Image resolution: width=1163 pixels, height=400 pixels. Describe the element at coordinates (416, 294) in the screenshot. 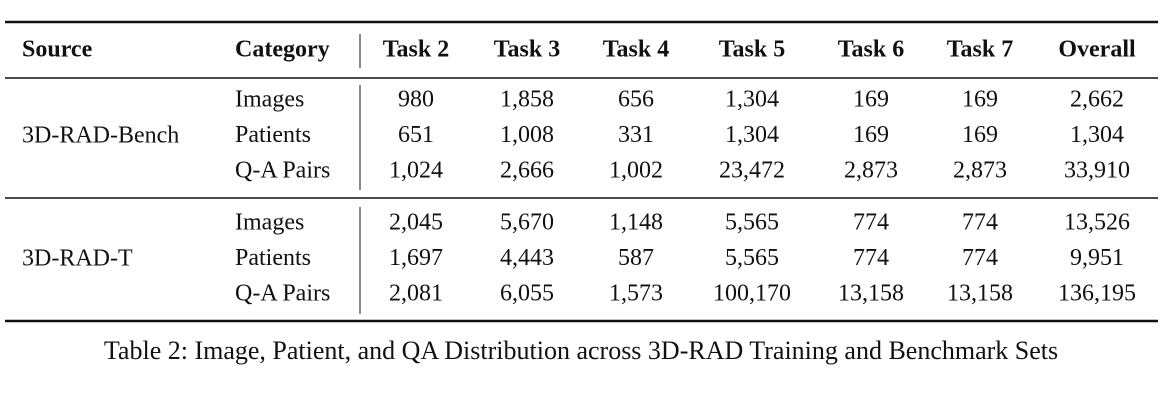

I see `value-cell: 2,081` at that location.